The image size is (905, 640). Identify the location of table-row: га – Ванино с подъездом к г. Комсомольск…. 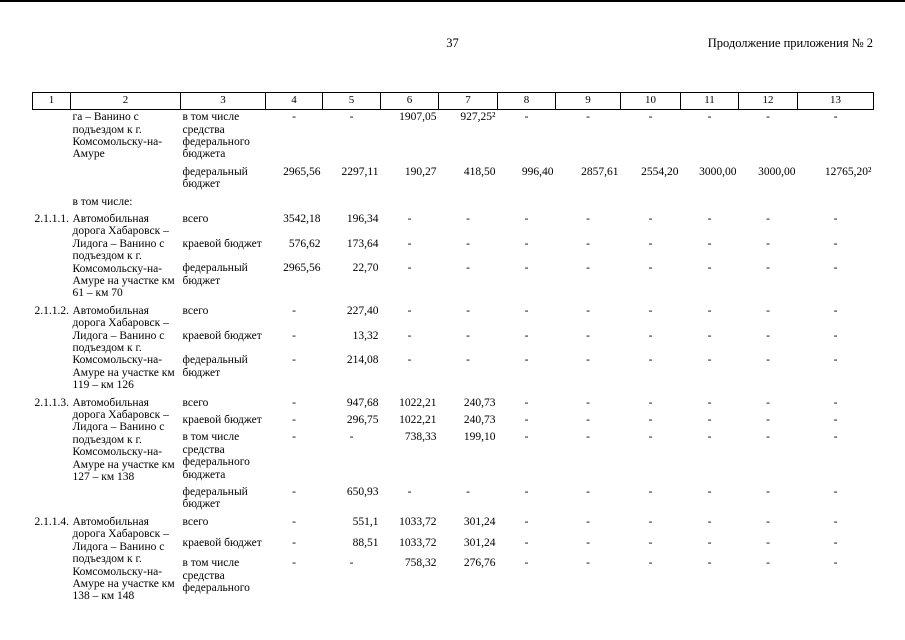
(453, 137).